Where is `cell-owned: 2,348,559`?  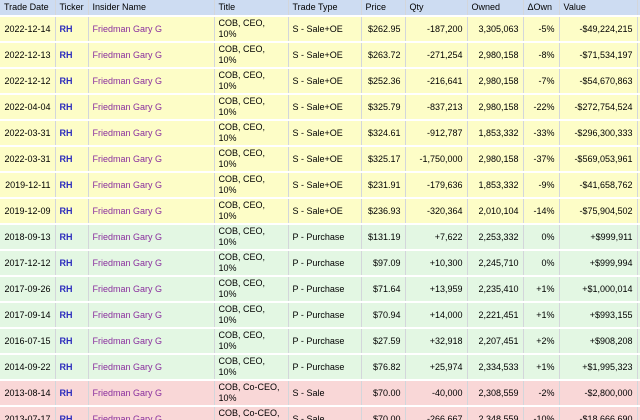 cell-owned: 2,348,559 is located at coordinates (495, 413).